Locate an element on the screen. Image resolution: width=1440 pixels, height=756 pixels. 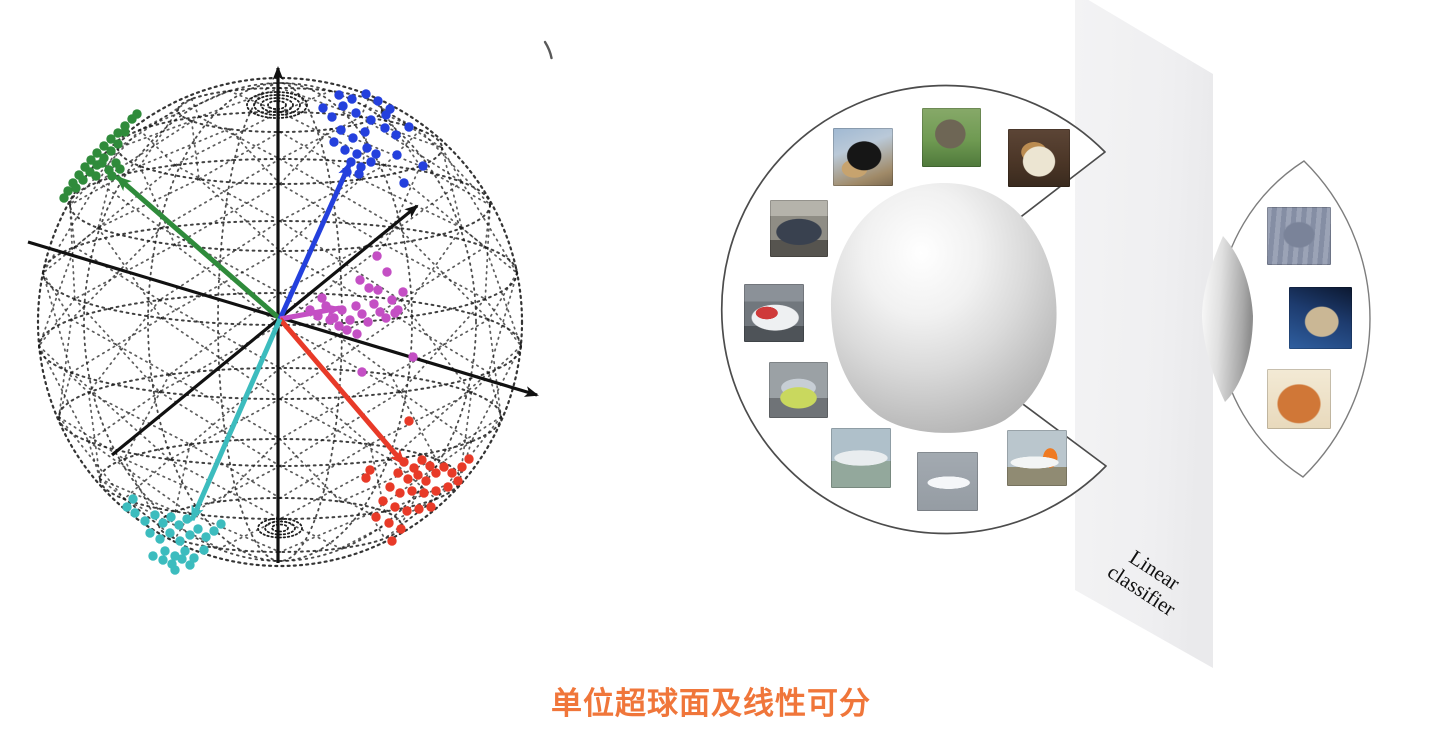
y-axis is located at coordinates (264, 330).